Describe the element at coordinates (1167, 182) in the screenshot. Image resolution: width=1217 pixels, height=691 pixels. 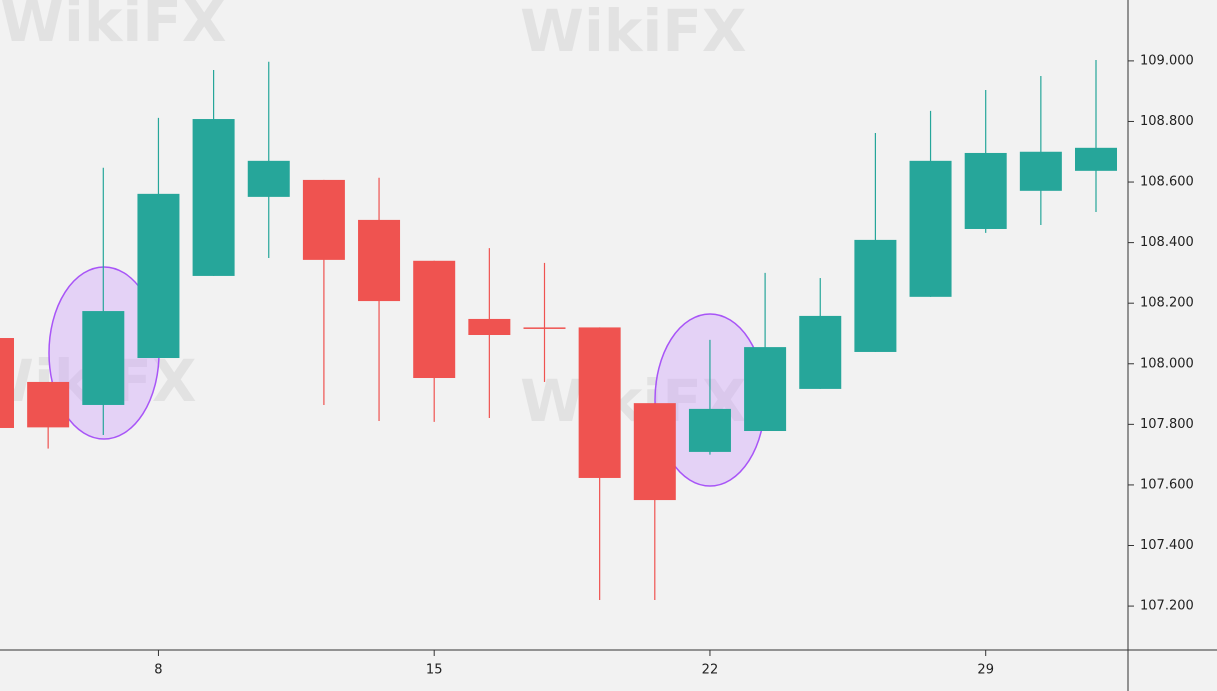
I see `y-tick-label: 108.600` at that location.